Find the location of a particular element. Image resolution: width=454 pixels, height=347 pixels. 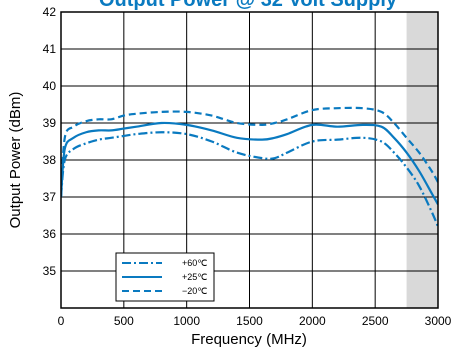

x-tick-label: 1000 is located at coordinates (186, 321).